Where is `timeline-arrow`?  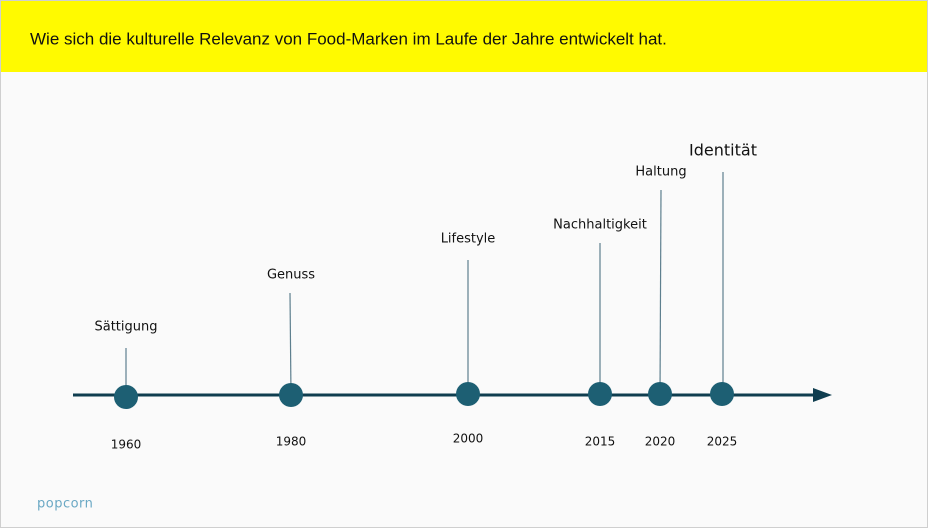
timeline-arrow is located at coordinates (822, 395).